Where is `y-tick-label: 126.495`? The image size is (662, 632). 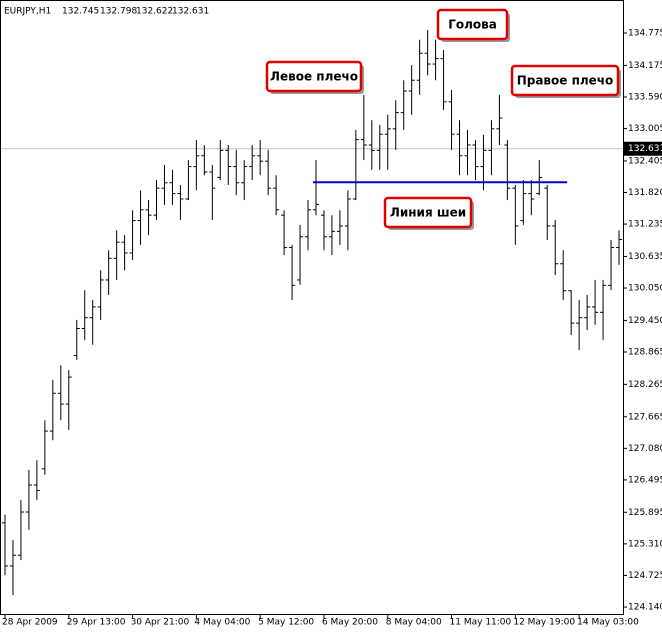 y-tick-label: 126.495 is located at coordinates (645, 480).